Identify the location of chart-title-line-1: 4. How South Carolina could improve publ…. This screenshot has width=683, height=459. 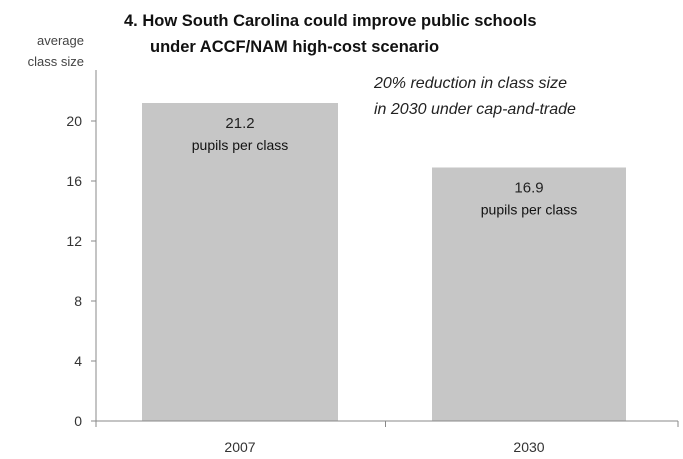
(330, 21).